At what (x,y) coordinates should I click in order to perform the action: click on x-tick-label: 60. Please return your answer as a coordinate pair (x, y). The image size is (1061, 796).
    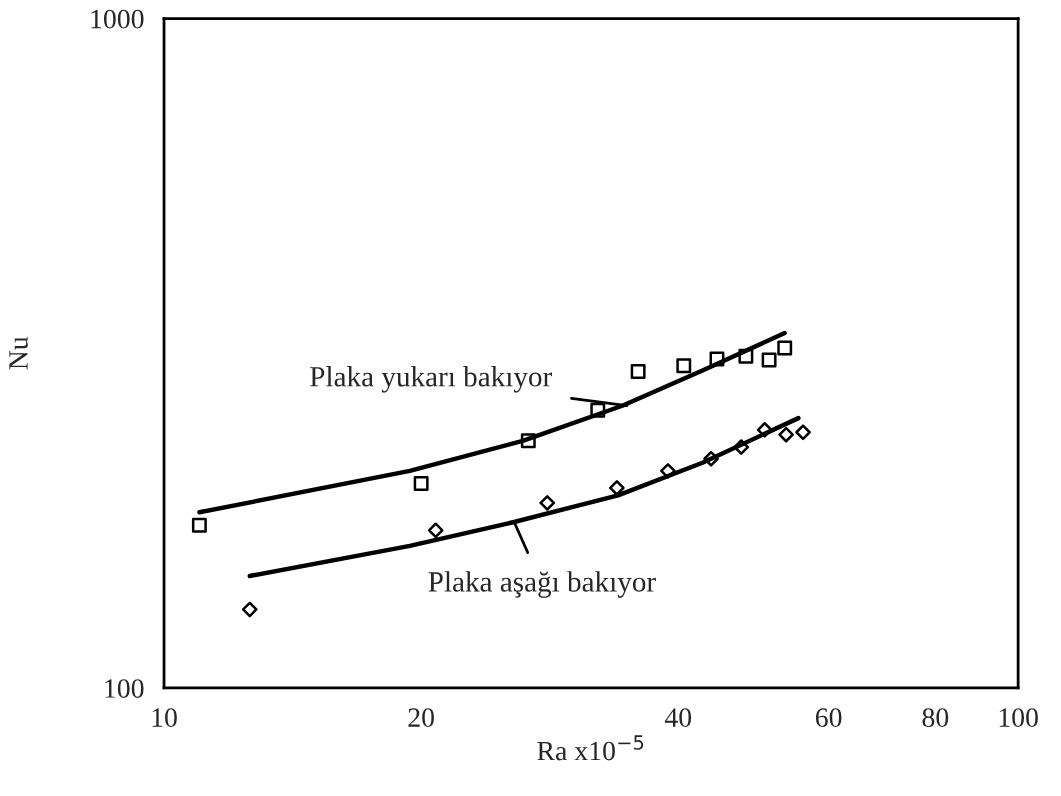
    Looking at the image, I should click on (828, 717).